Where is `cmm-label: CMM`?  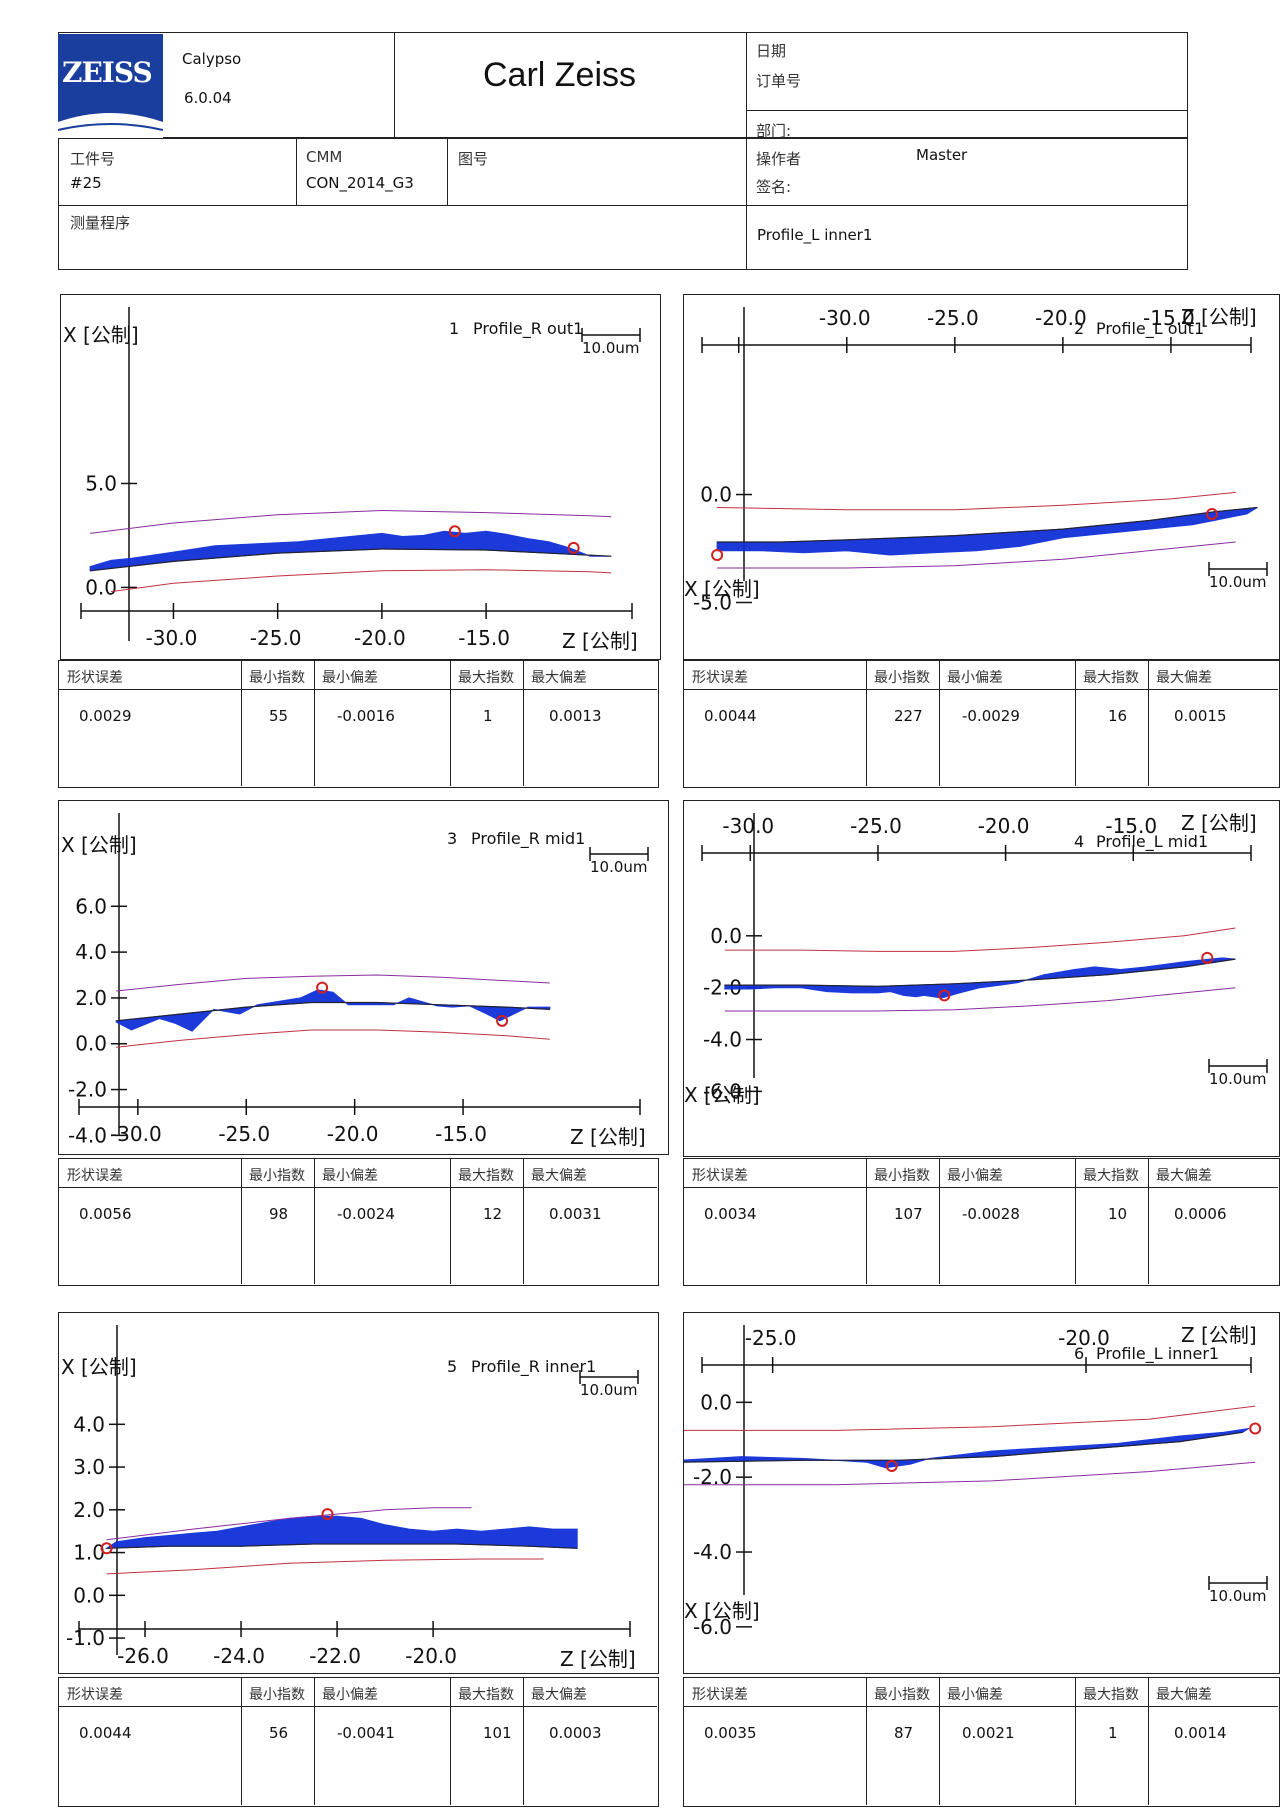 cmm-label: CMM is located at coordinates (324, 157).